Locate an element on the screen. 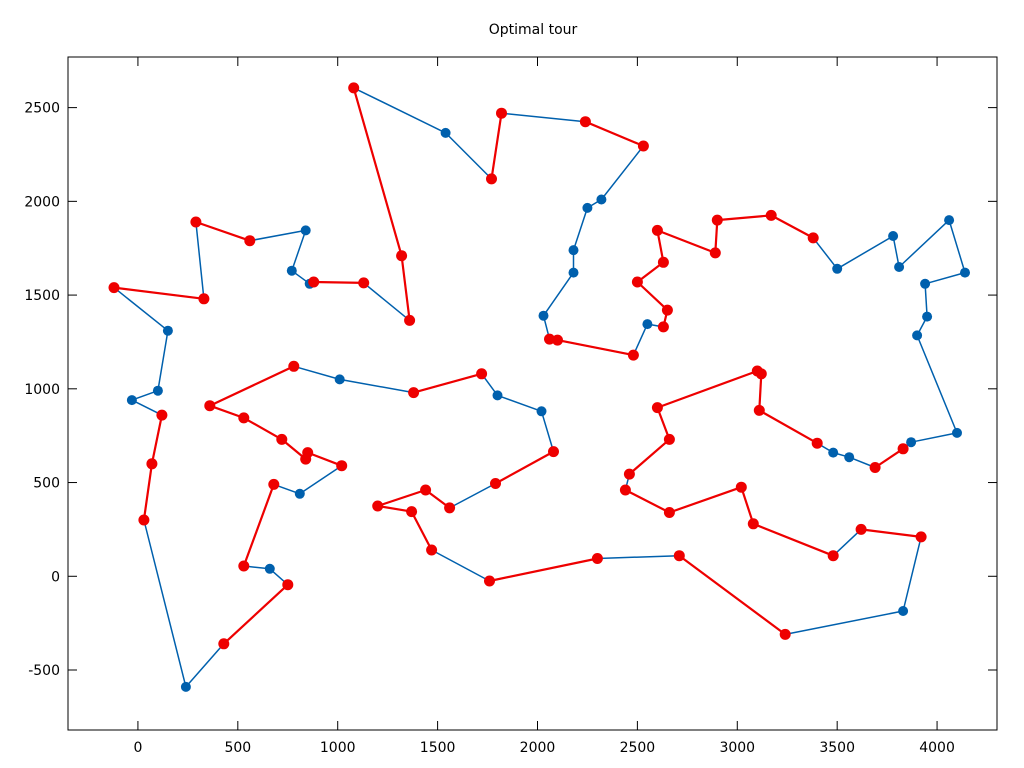  y-tick-label: 2500 is located at coordinates (42, 109).